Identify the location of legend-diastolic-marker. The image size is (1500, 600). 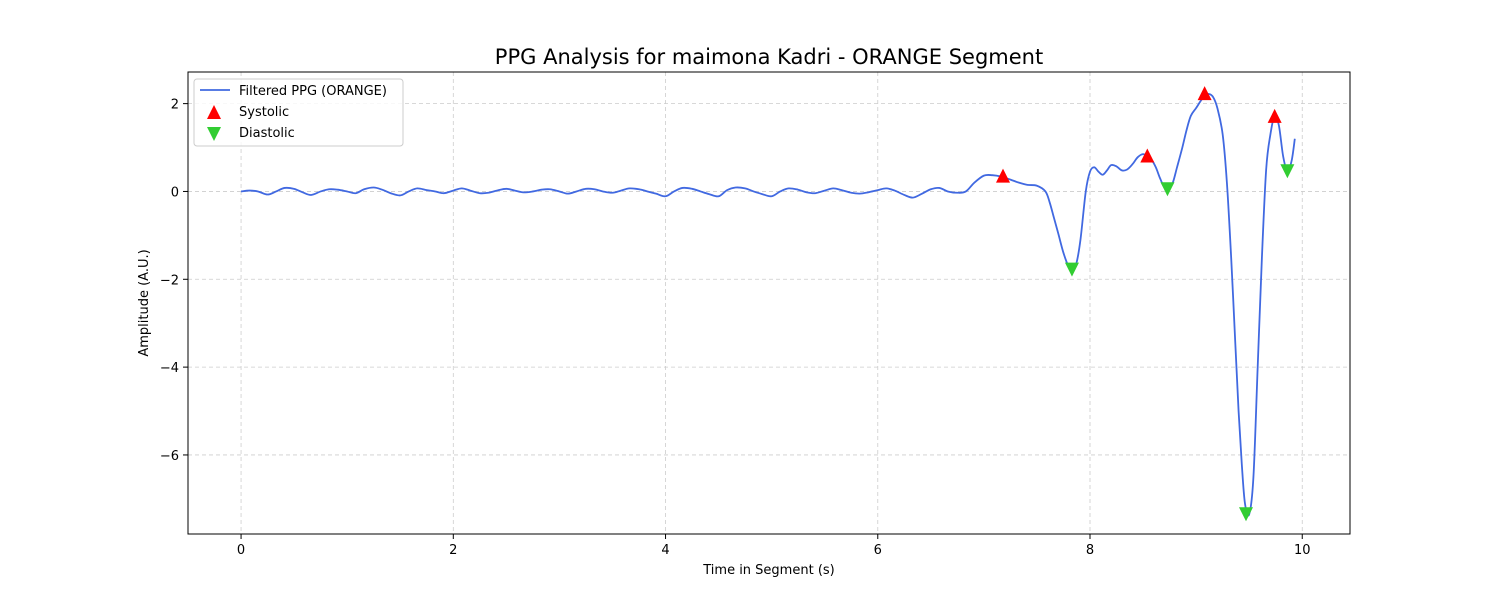
(214, 134).